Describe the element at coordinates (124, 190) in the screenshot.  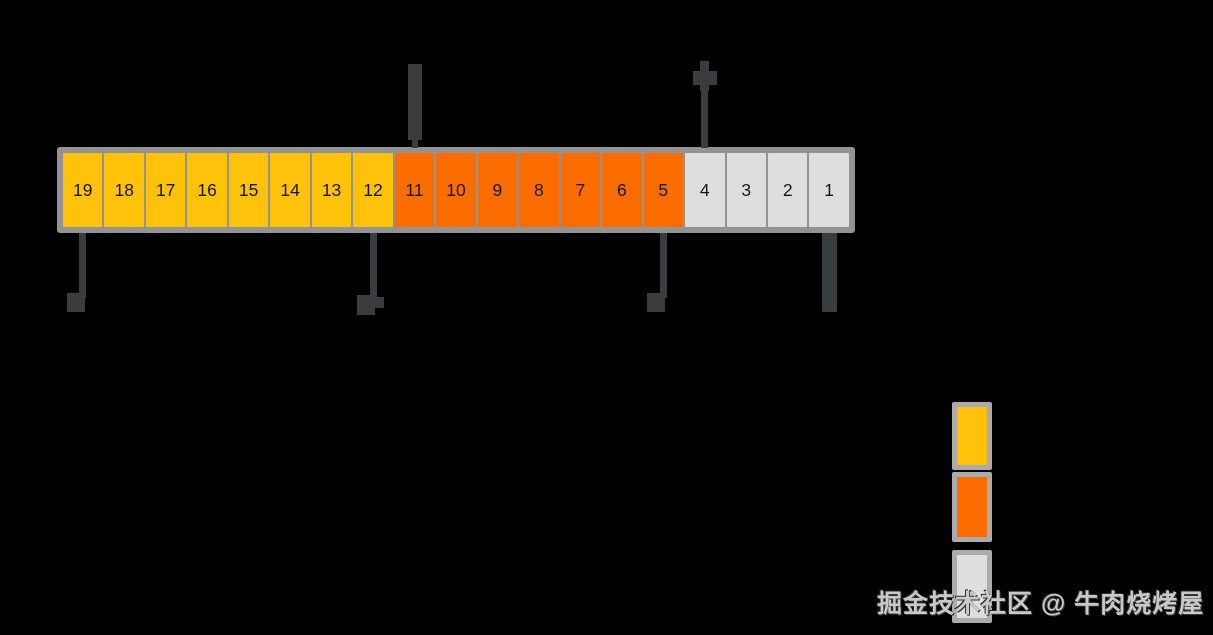
I see `cell-18: 18` at that location.